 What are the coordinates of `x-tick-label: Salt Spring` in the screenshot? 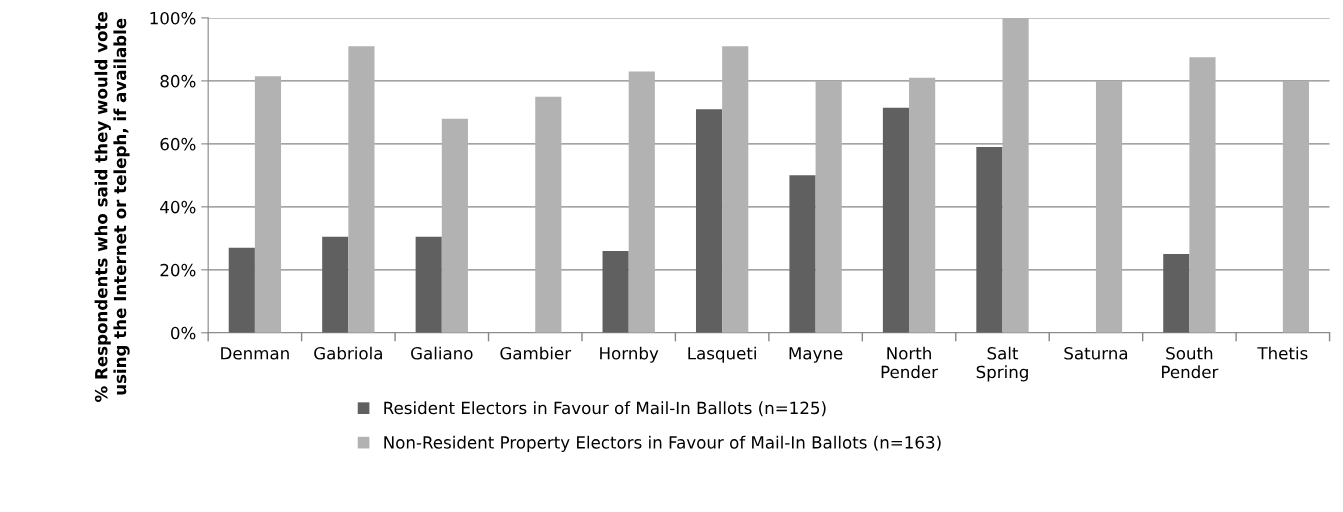 It's located at (1002, 364).